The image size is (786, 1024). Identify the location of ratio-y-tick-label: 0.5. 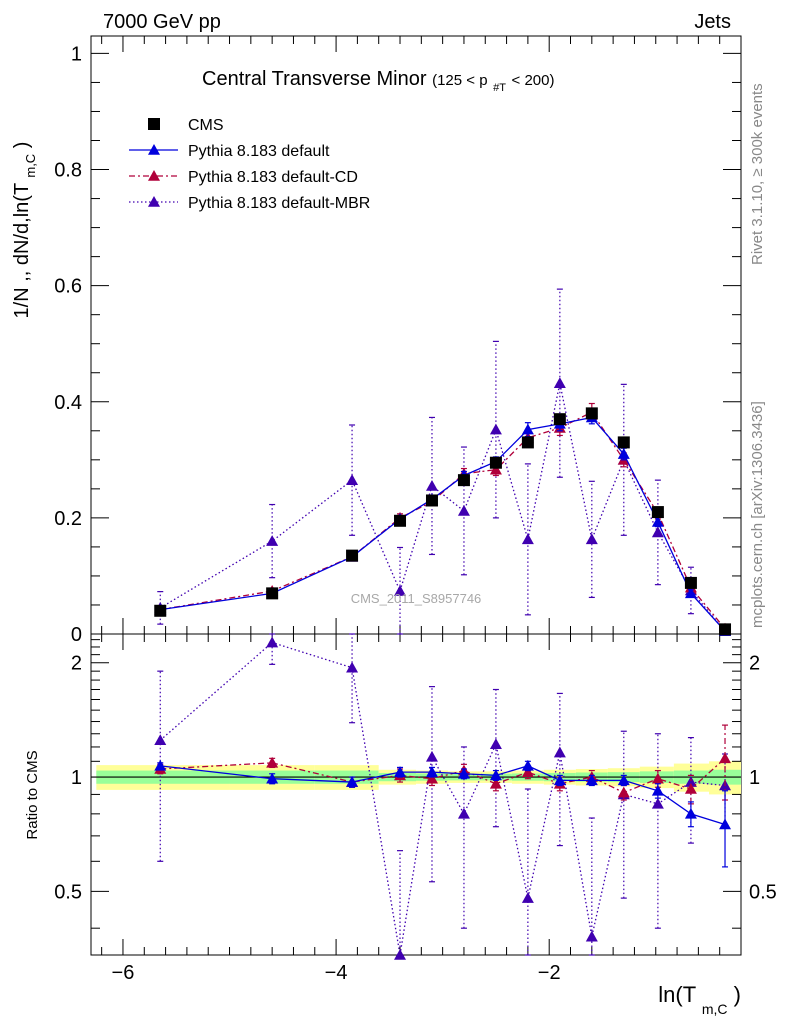
(68, 892).